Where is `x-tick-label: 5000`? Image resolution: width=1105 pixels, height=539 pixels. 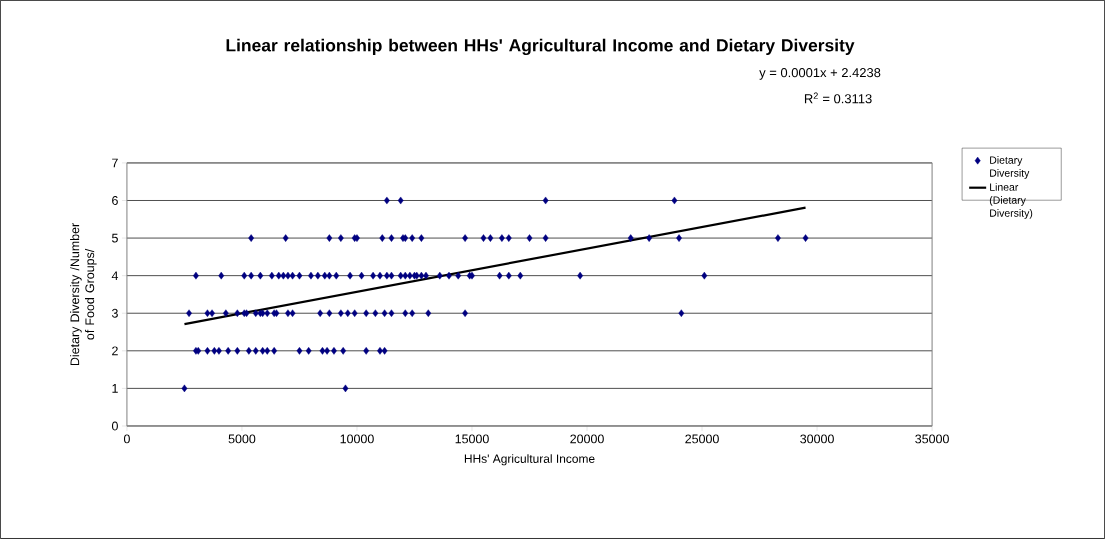
x-tick-label: 5000 is located at coordinates (242, 439).